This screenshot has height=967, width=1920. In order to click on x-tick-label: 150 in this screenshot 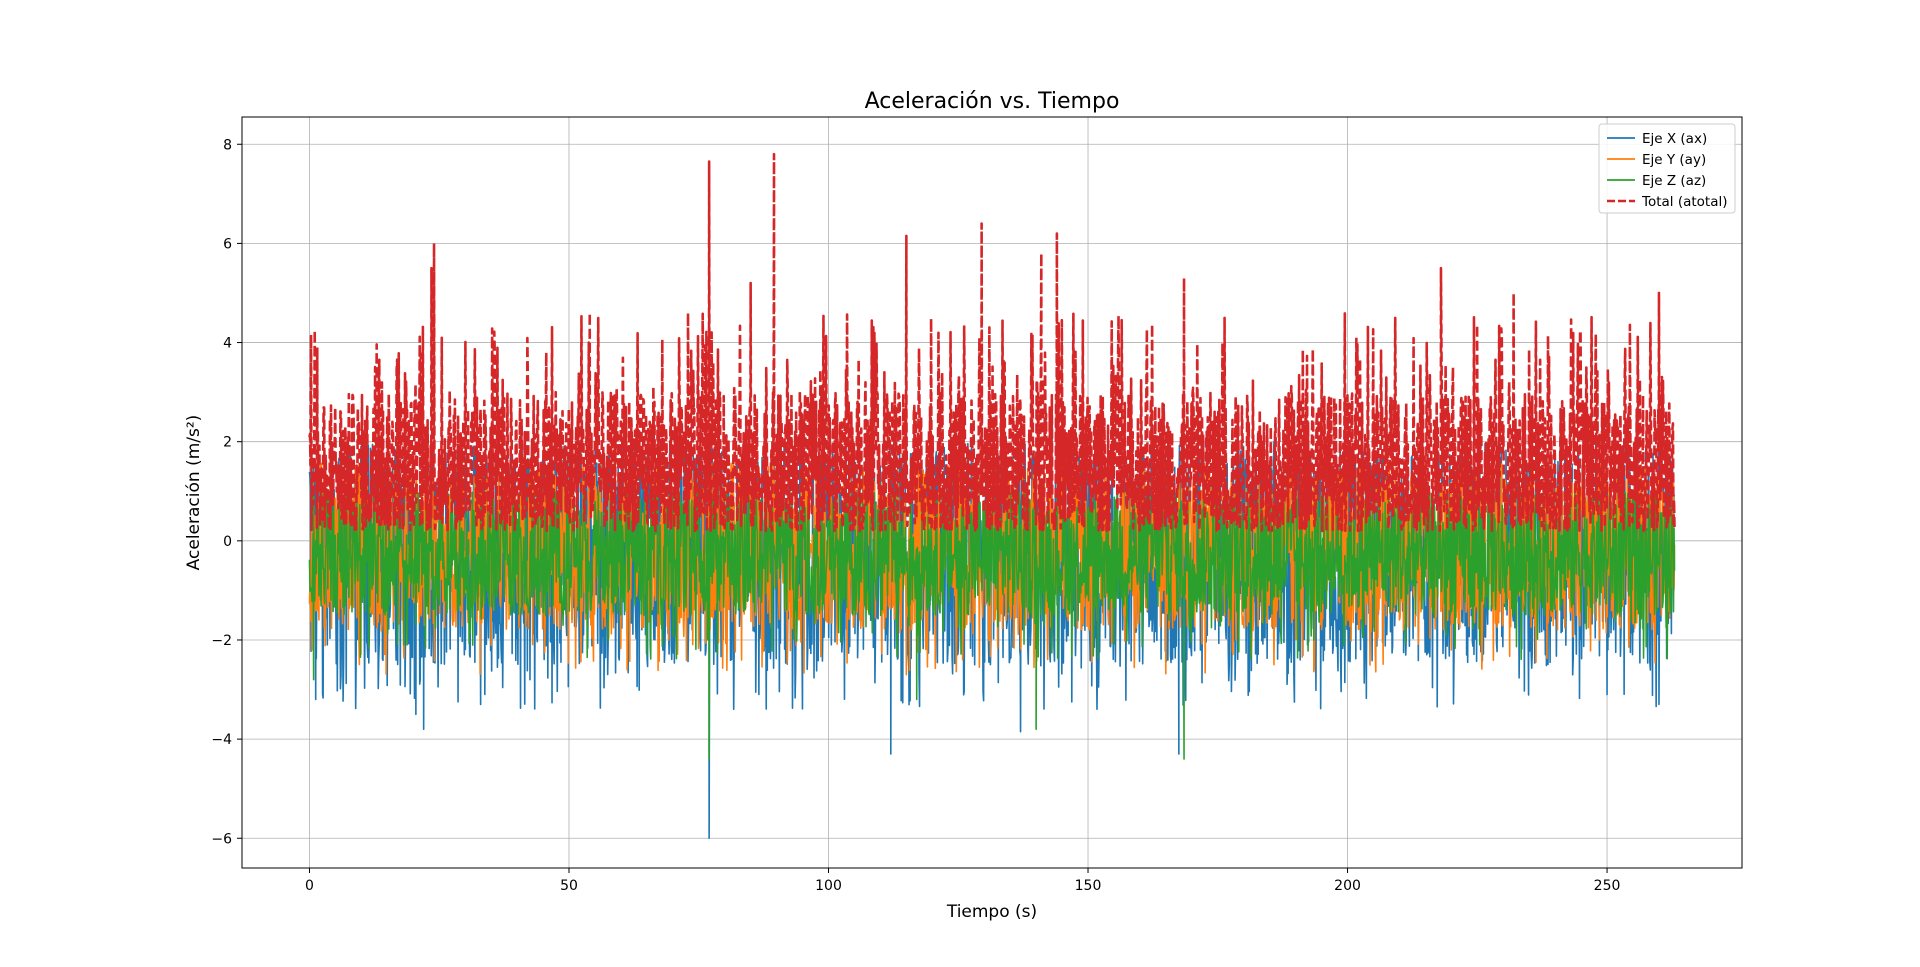, I will do `click(1088, 886)`.